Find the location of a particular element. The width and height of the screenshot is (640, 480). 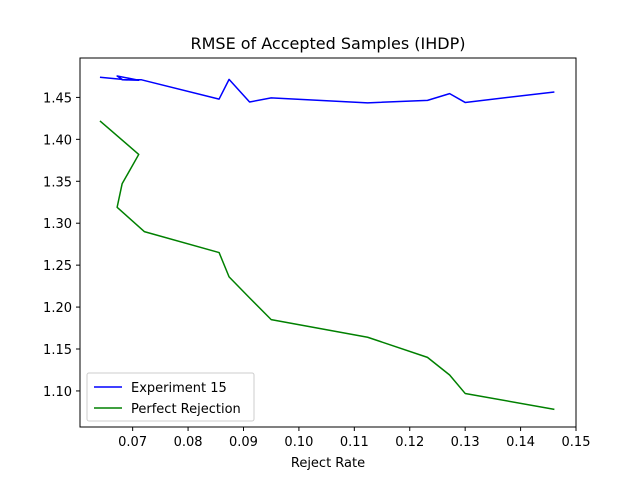

y-tick-label: 1.45 is located at coordinates (57, 98).